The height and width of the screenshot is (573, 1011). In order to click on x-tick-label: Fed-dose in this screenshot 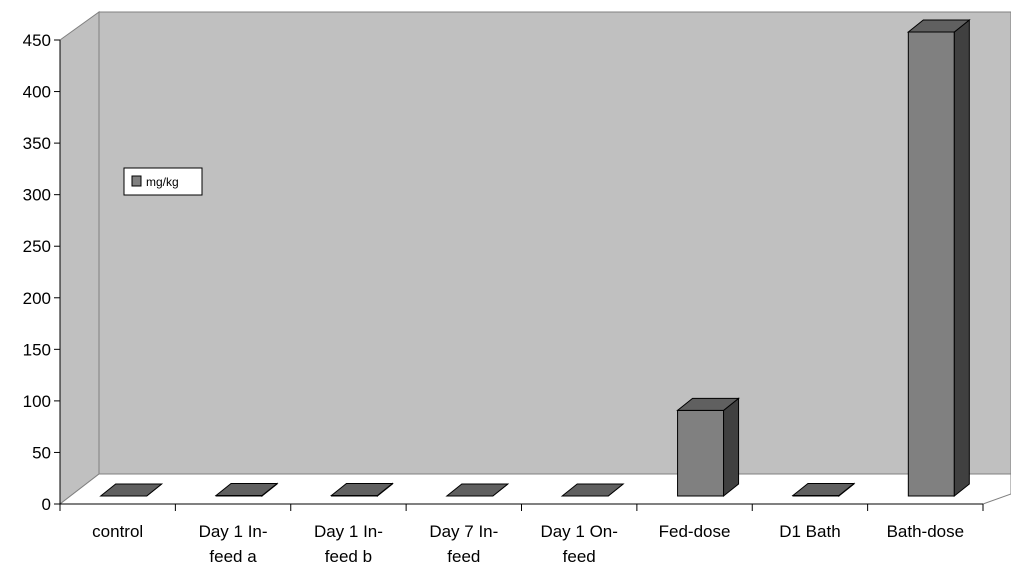, I will do `click(695, 531)`.